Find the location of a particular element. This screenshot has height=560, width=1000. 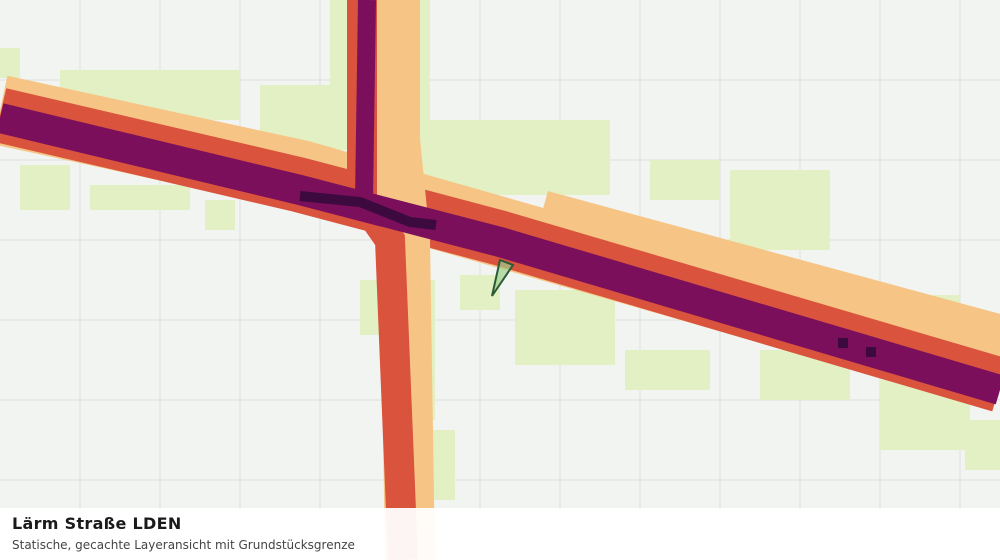

parcel-boundary is located at coordinates (503, 277).